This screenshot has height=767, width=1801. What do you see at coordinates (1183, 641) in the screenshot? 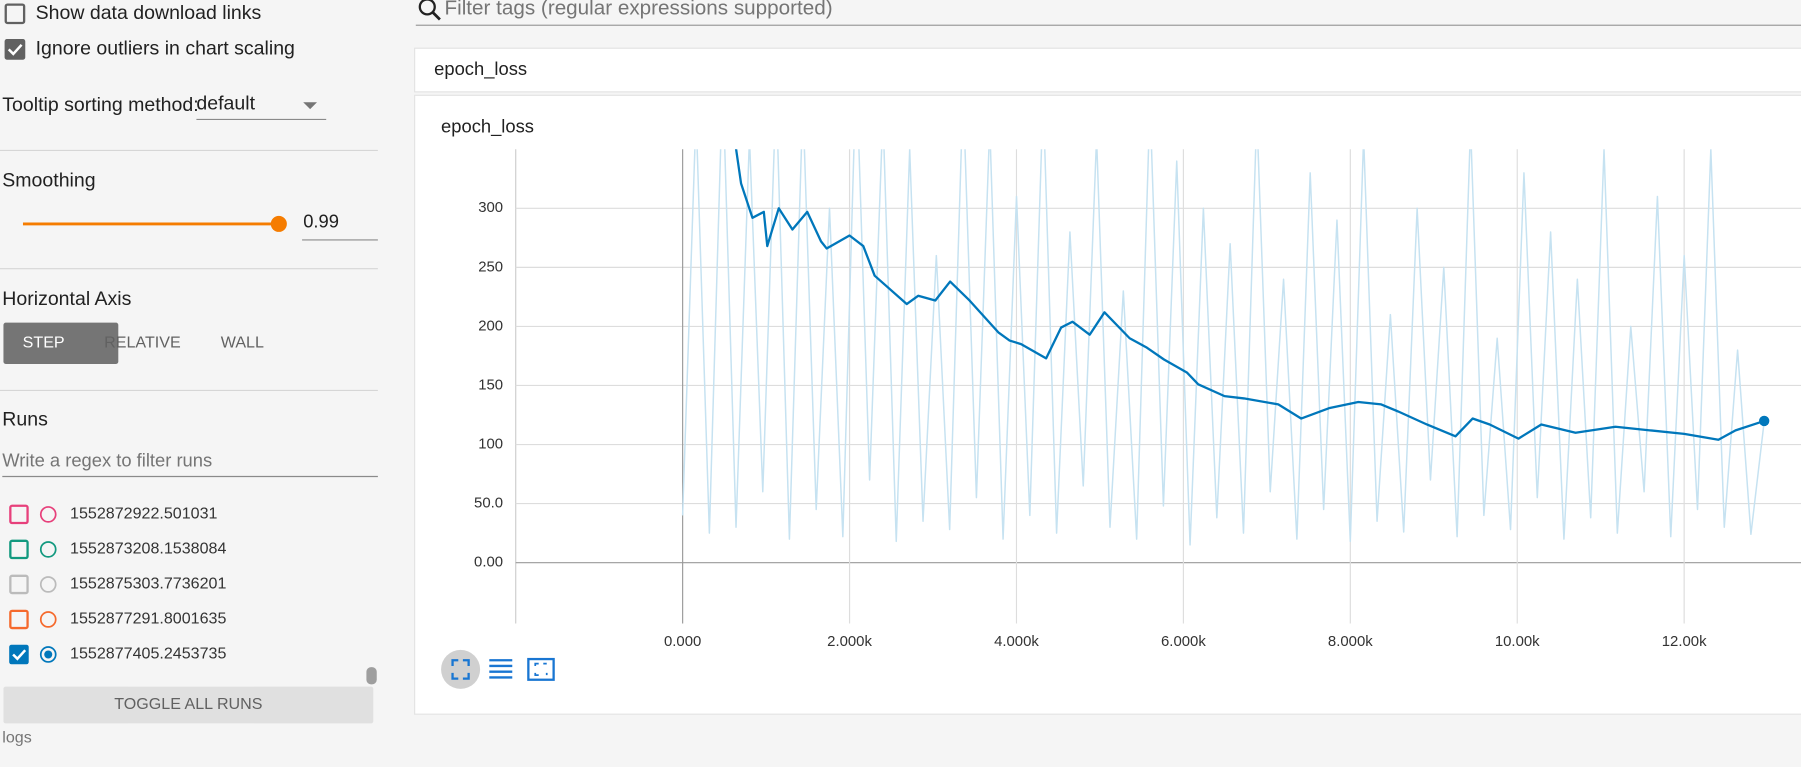
I see `x-tick-label: 6.000k` at bounding box center [1183, 641].